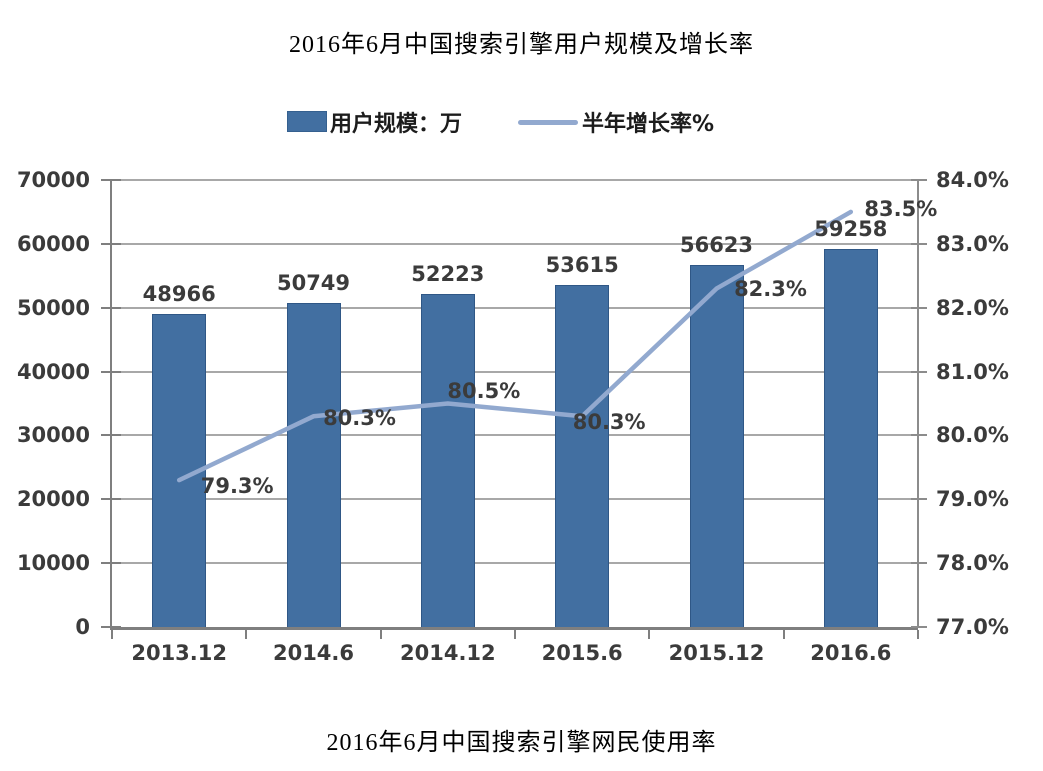 The height and width of the screenshot is (771, 1043). Describe the element at coordinates (972, 371) in the screenshot. I see `right-axis-tick-label: 81.0%` at that location.